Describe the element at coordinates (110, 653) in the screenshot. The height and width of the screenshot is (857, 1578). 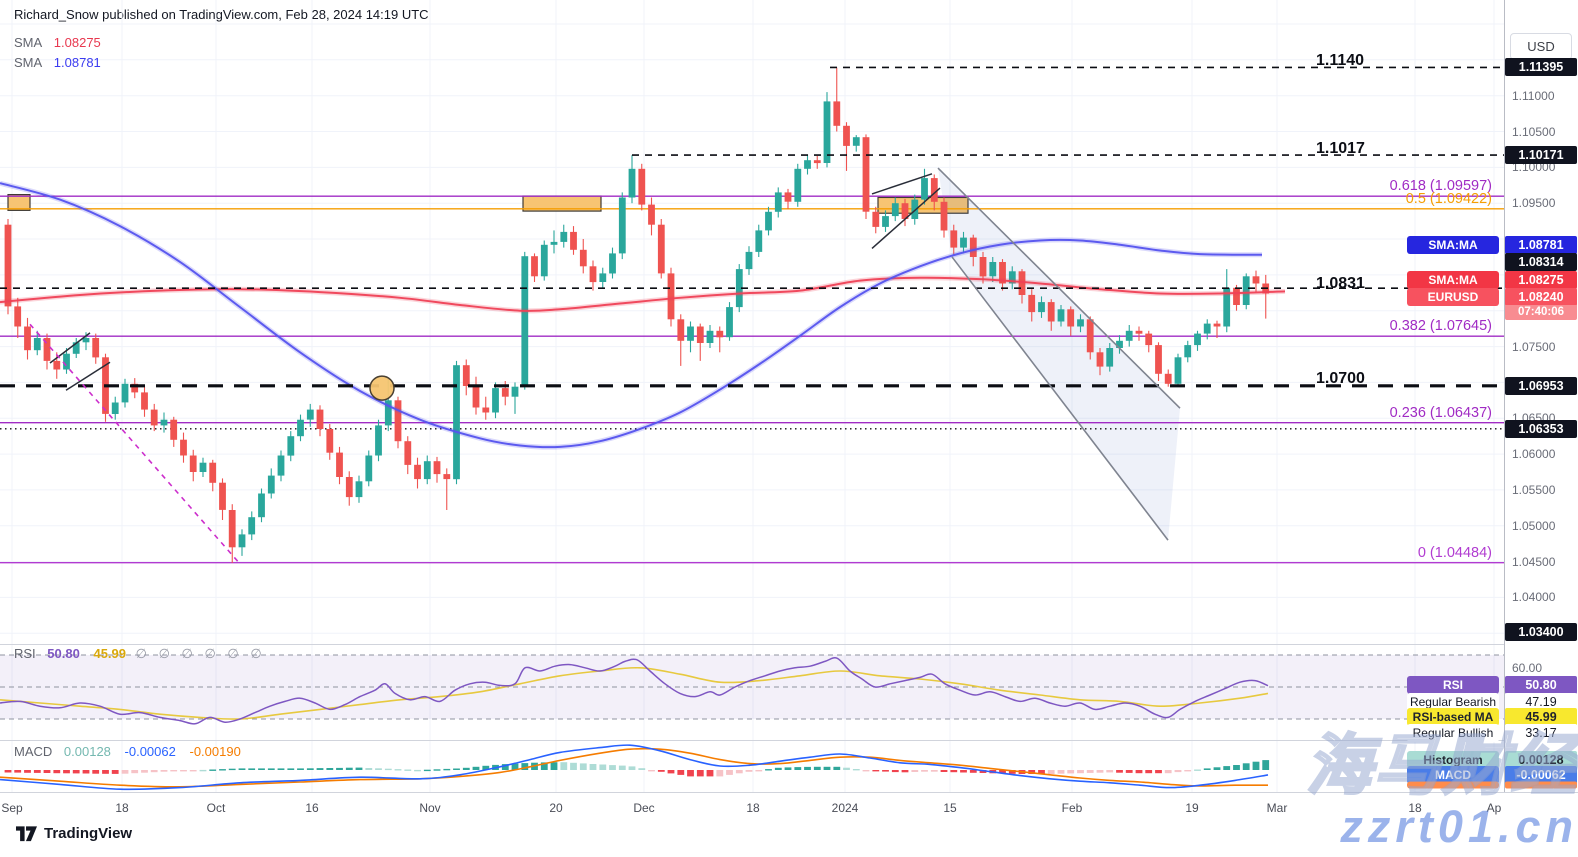
I see `rsi-ma-value: 45.99` at that location.